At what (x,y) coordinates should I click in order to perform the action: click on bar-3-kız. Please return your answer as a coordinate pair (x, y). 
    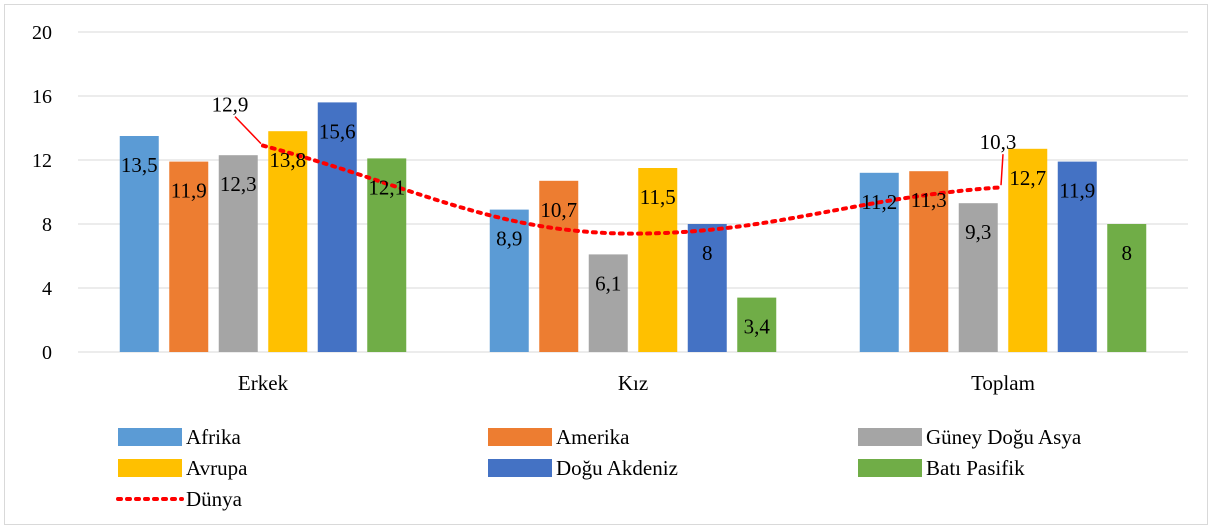
    Looking at the image, I should click on (608, 303).